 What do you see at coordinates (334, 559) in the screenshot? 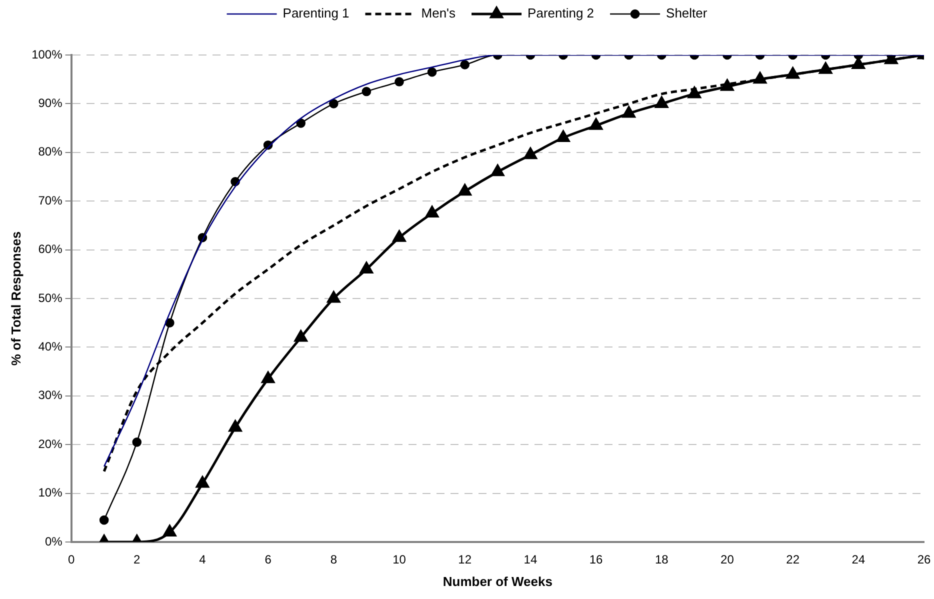
I see `x-tick-label: 8` at bounding box center [334, 559].